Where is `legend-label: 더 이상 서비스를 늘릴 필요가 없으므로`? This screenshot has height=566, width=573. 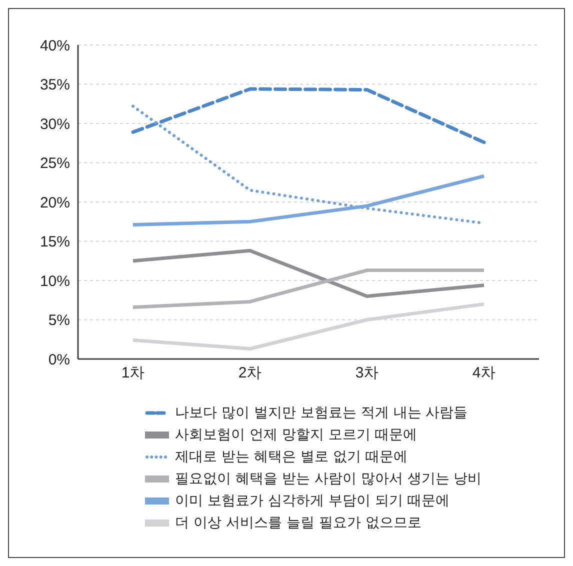 legend-label: 더 이상 서비스를 늘릴 필요가 없으므로 is located at coordinates (298, 523).